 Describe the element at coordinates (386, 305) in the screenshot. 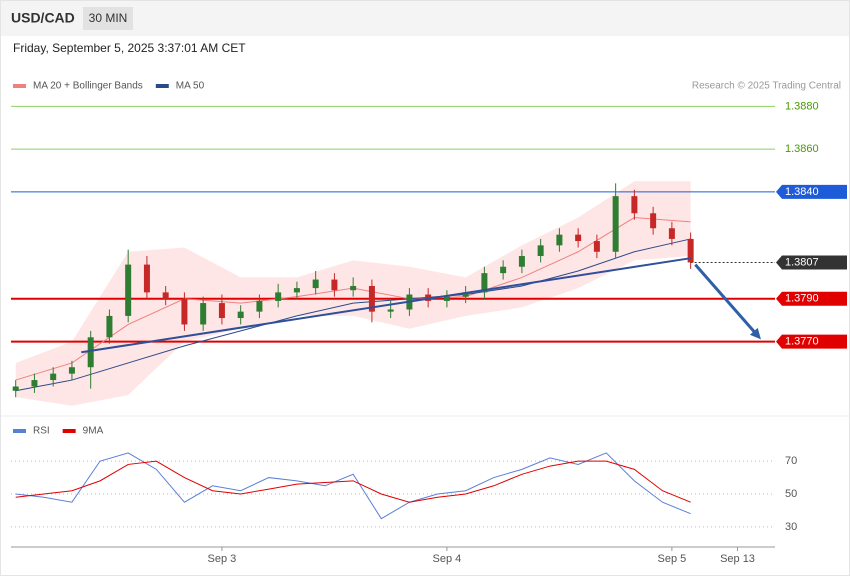

I see `trendline` at that location.